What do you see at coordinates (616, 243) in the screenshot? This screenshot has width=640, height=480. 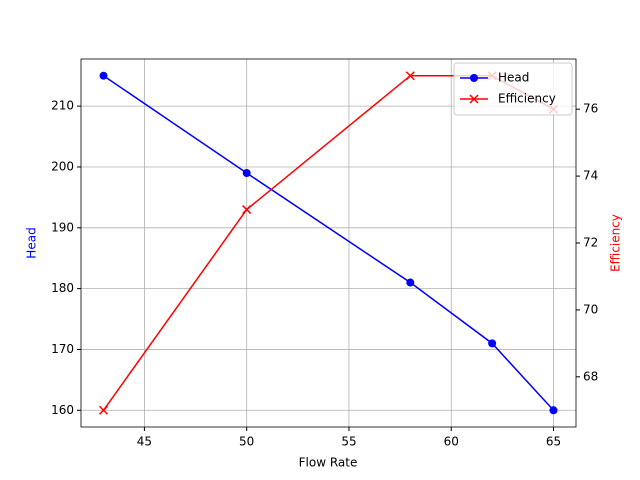 I see `y2-axis-label: Efficiency` at bounding box center [616, 243].